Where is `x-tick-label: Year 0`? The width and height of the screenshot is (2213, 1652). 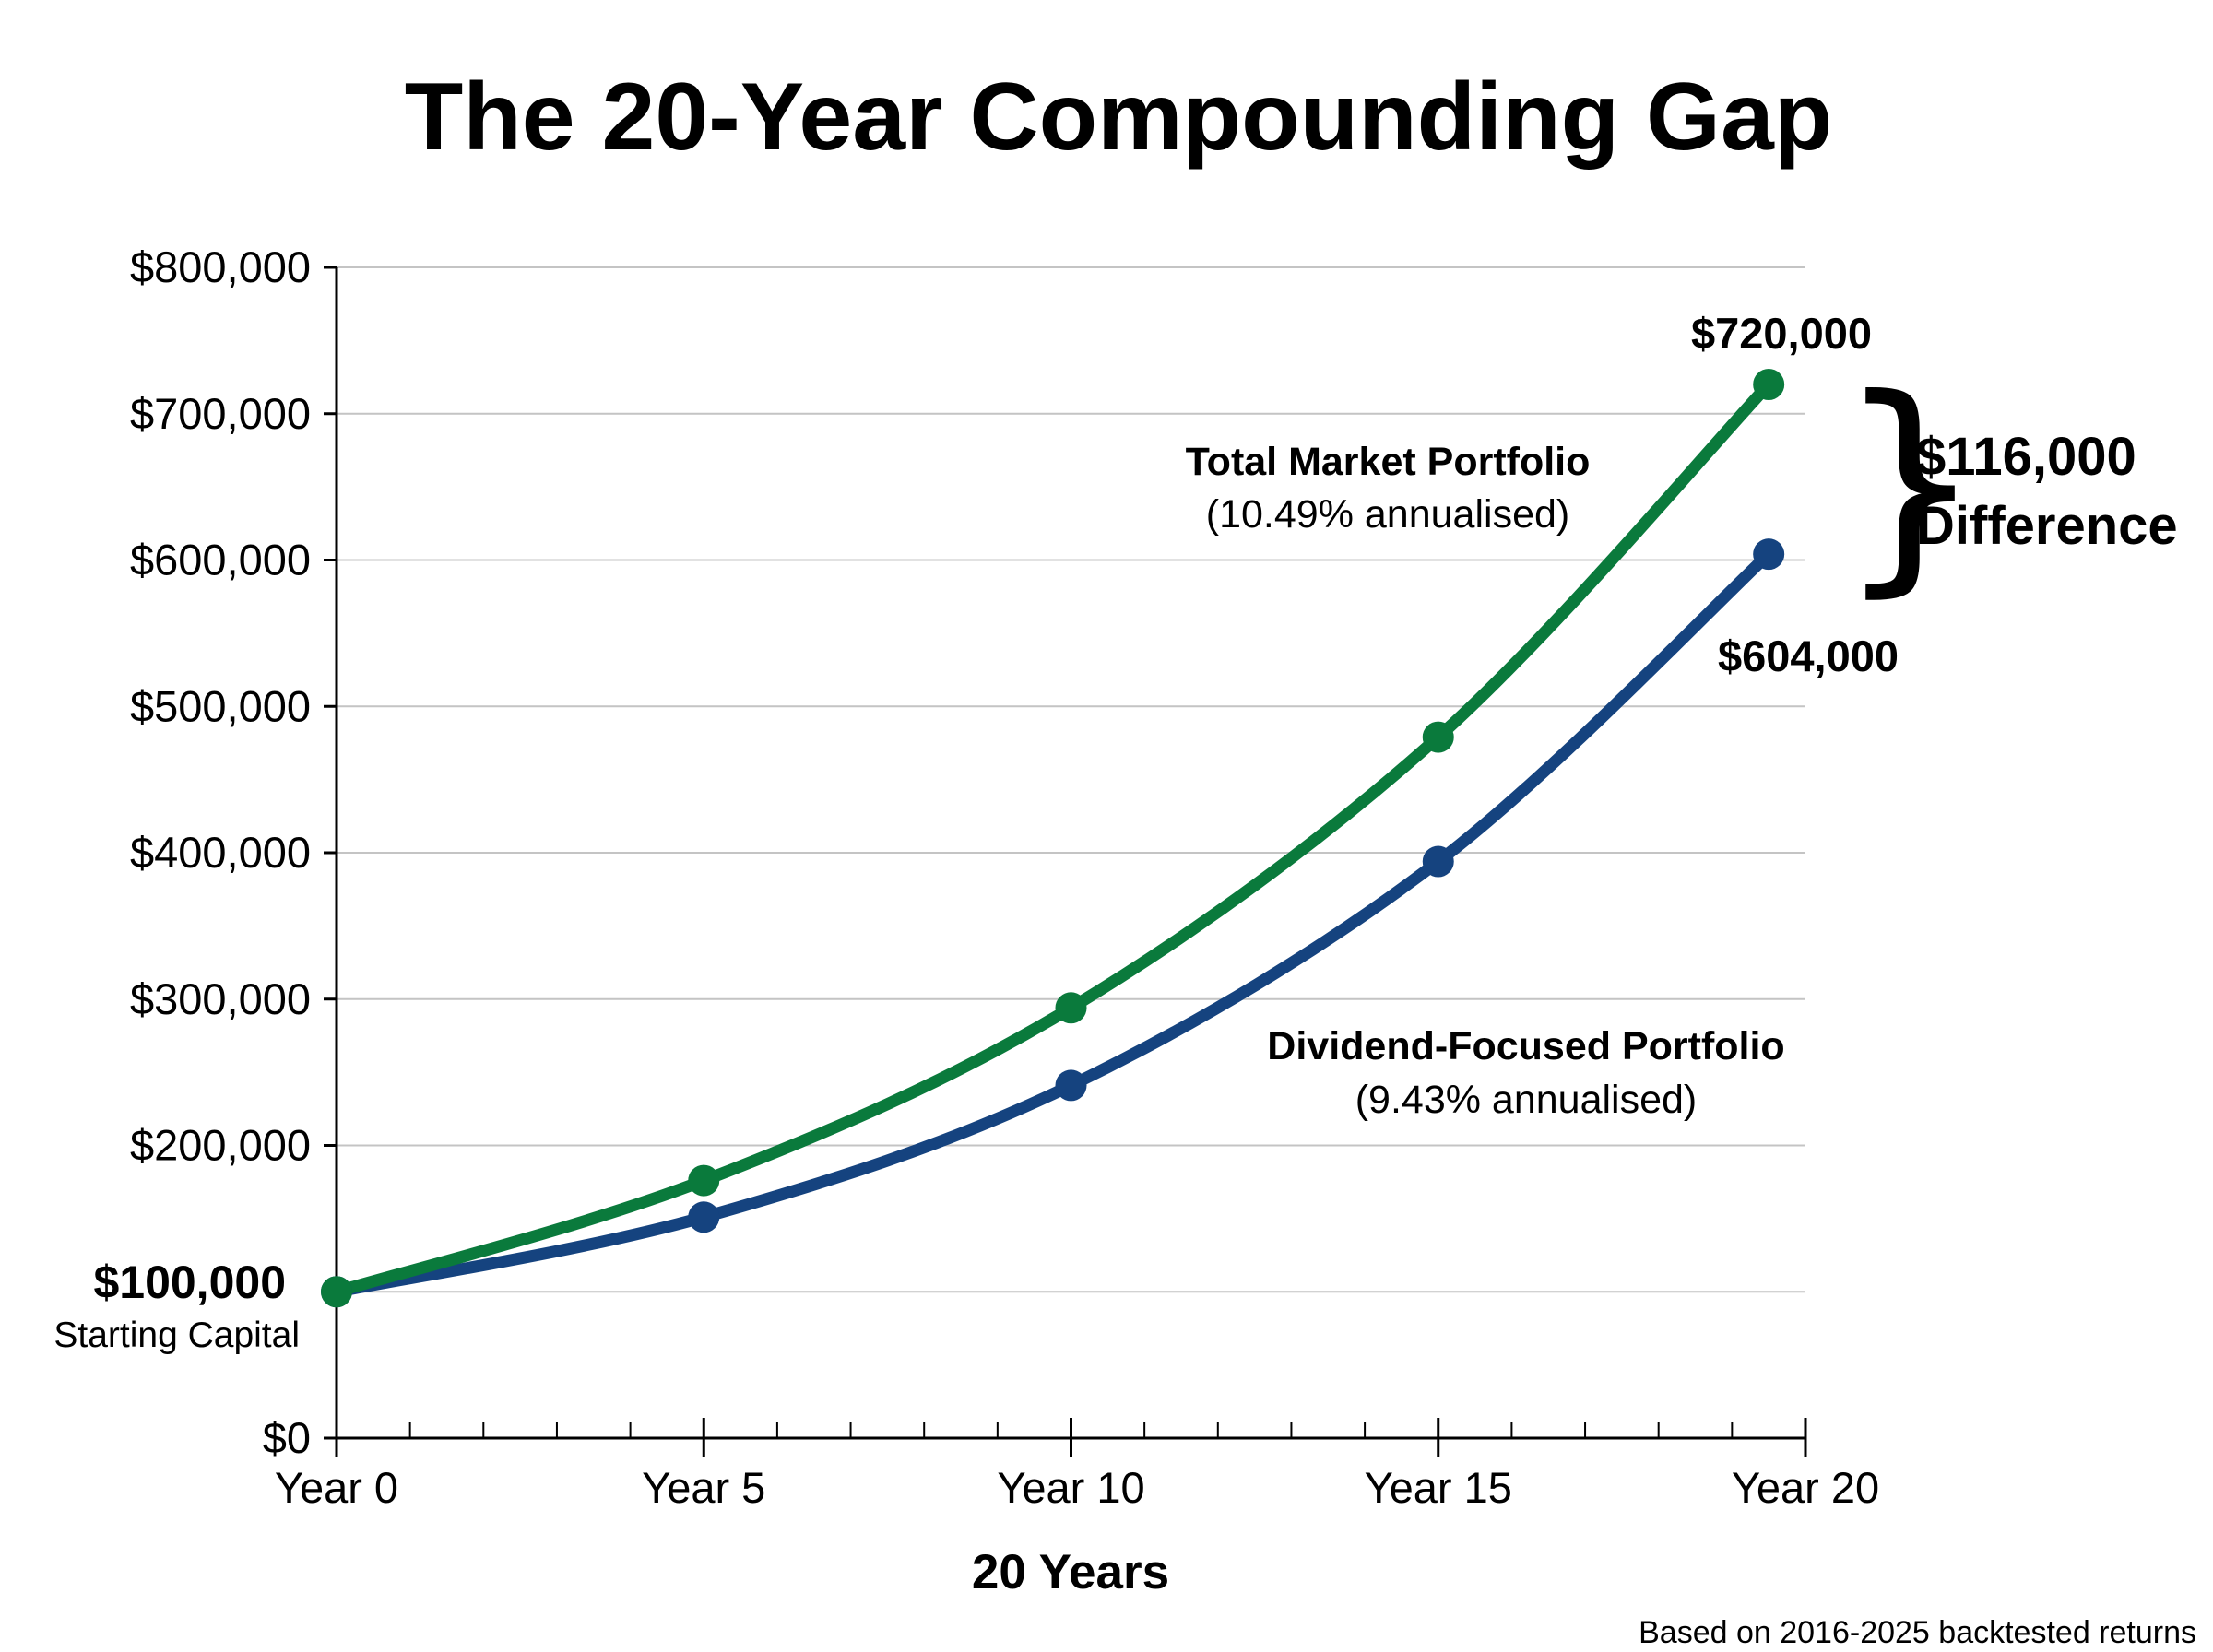
x-tick-label: Year 0 is located at coordinates (336, 1487).